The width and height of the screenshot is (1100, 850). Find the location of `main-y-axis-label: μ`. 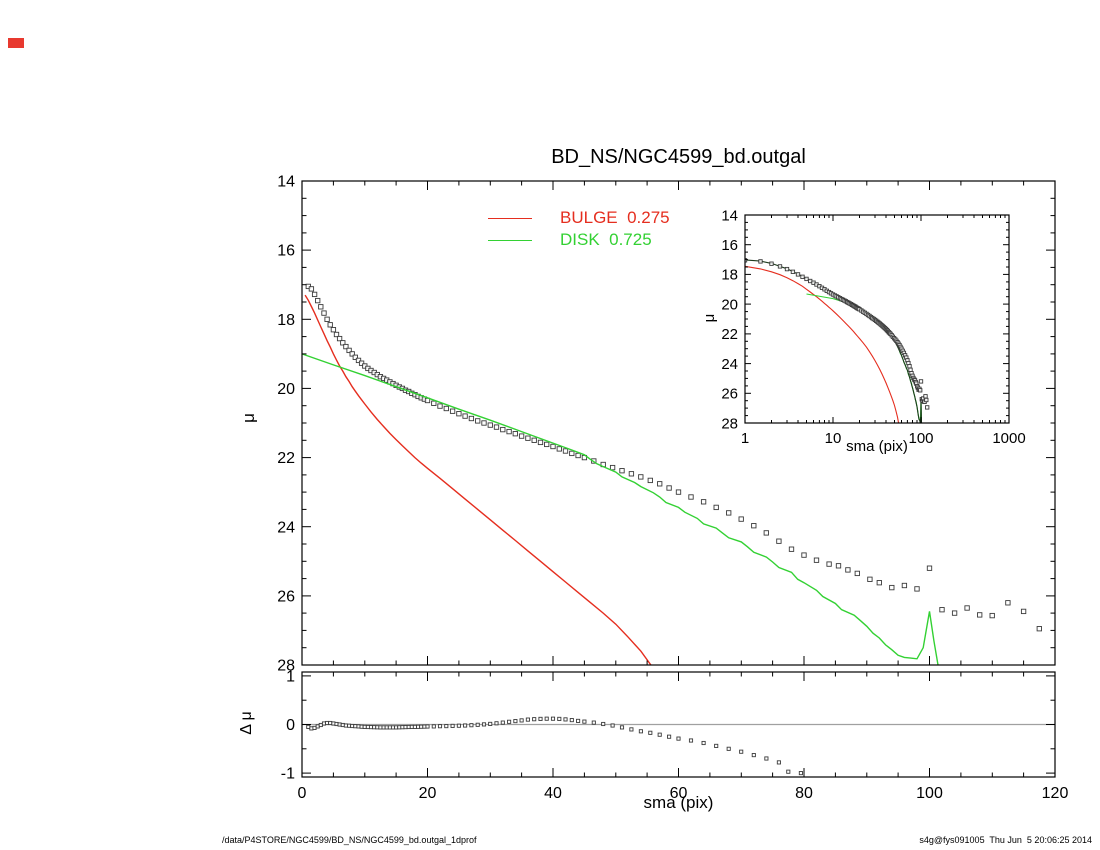

main-y-axis-label: μ is located at coordinates (248, 418).